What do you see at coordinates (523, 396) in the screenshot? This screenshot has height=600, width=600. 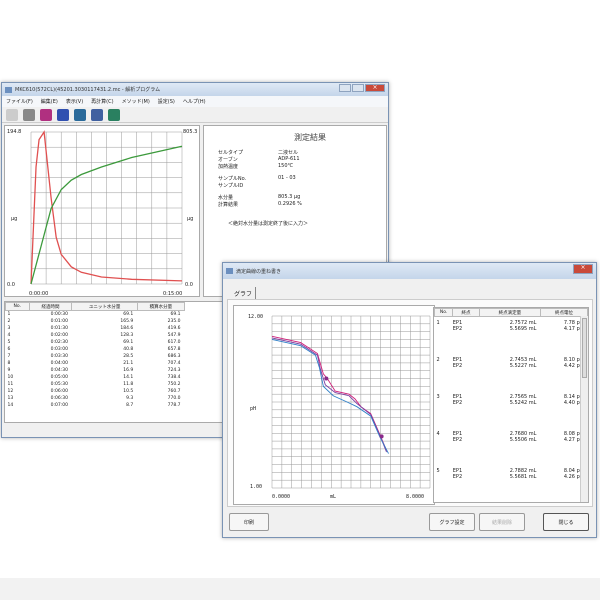 I see `cell-vol-value: 2.7565 mL` at bounding box center [523, 396].